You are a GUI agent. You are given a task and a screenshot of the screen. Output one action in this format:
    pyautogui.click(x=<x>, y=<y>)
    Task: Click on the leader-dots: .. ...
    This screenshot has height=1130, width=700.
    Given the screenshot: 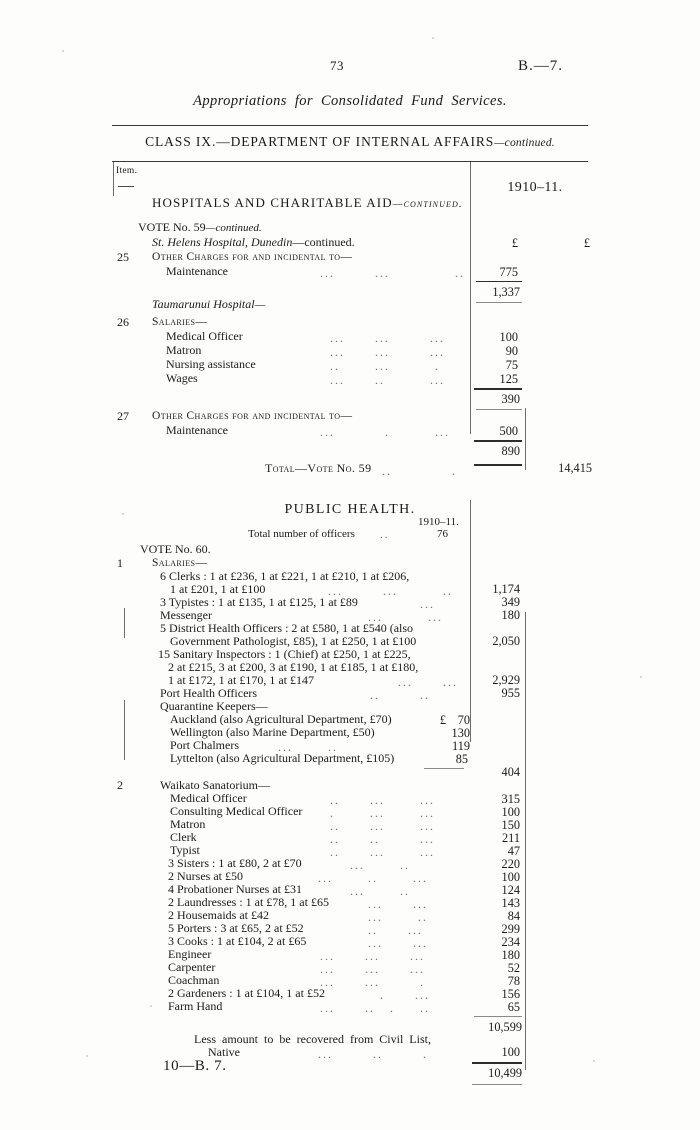 What is the action you would take?
    pyautogui.click(x=395, y=930)
    